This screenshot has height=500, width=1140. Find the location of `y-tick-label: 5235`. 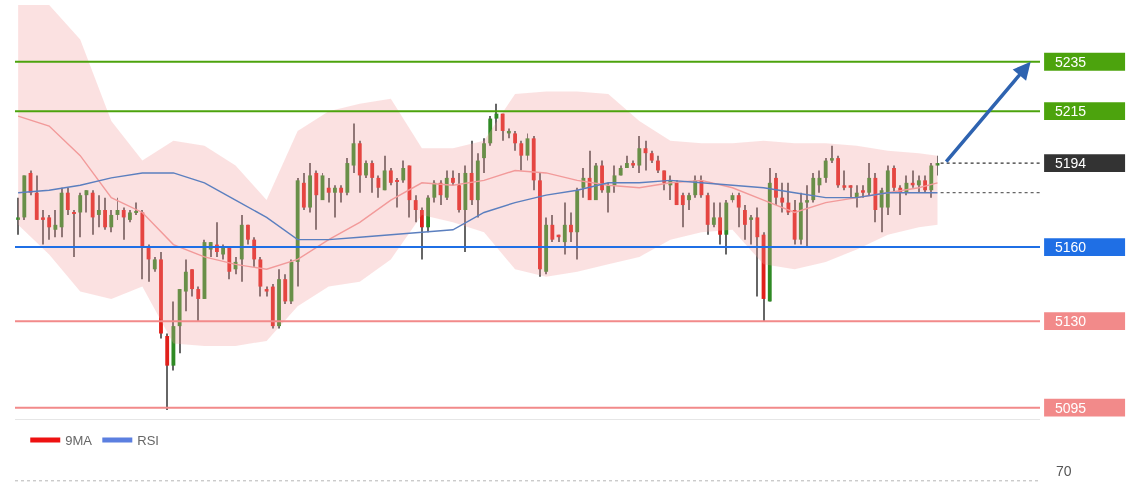

y-tick-label: 5235 is located at coordinates (1071, 61).